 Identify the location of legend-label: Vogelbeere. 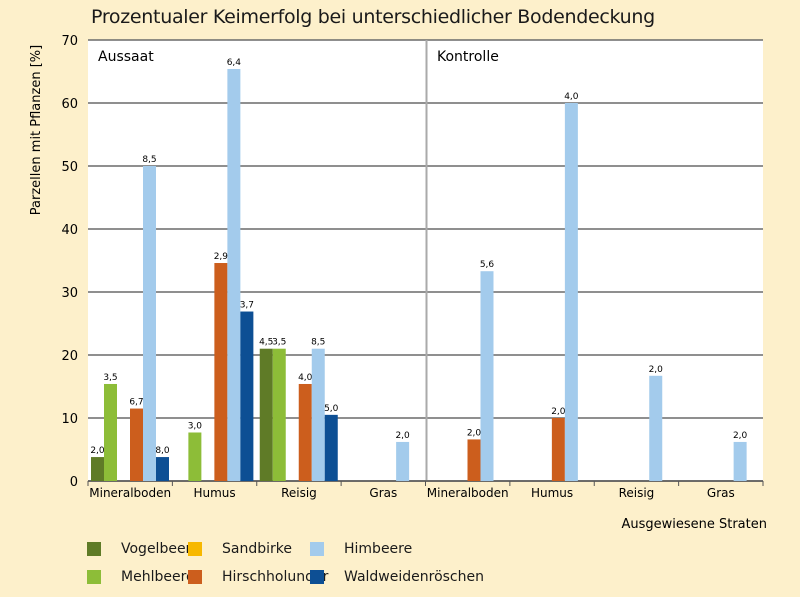
(160, 549).